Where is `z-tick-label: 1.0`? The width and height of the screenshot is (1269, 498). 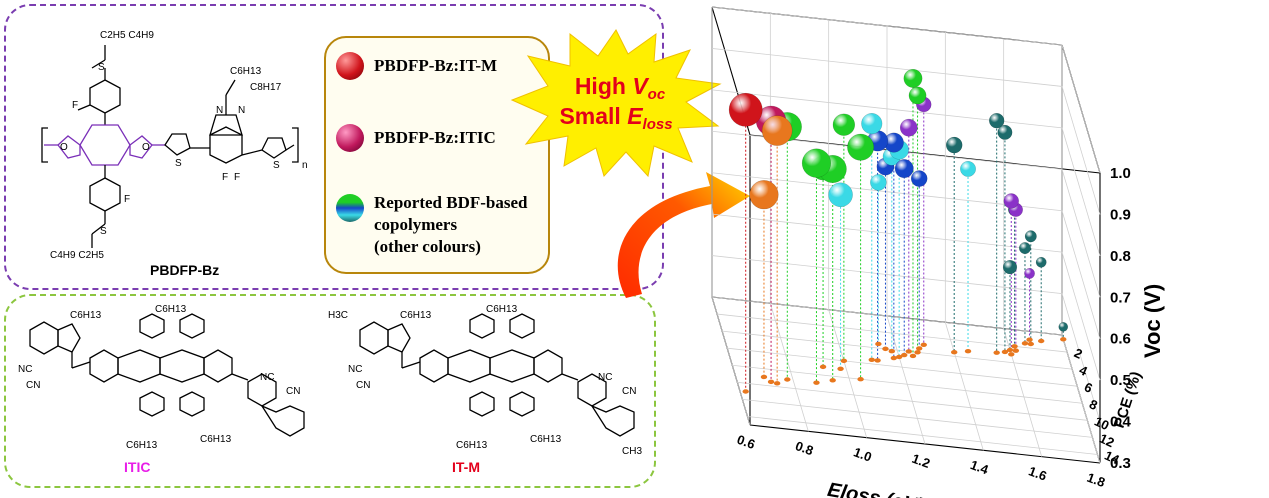 z-tick-label: 1.0 is located at coordinates (1120, 173).